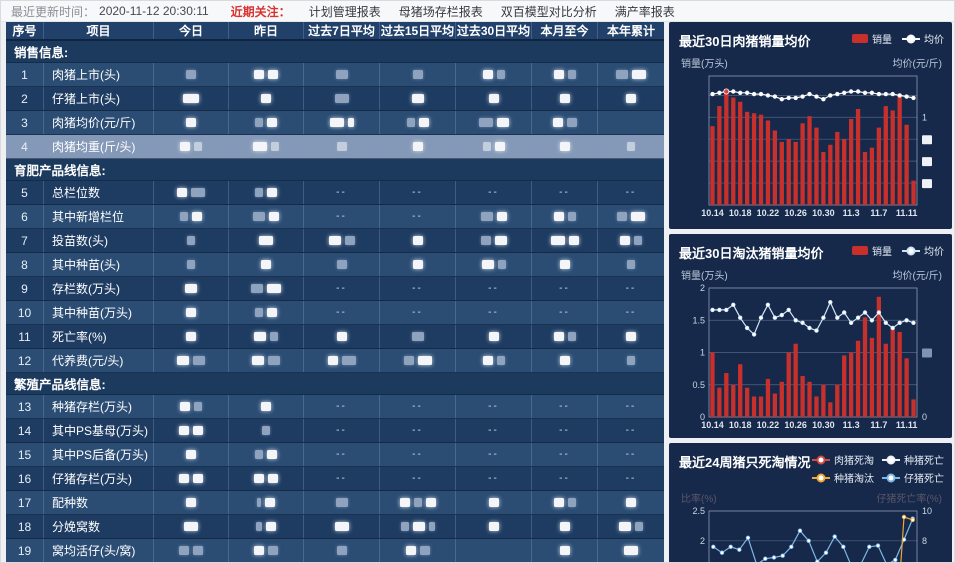 This screenshot has height=563, width=955. What do you see at coordinates (335, 241) in the screenshot?
I see `table-row: 7 投苗数(头)` at bounding box center [335, 241].